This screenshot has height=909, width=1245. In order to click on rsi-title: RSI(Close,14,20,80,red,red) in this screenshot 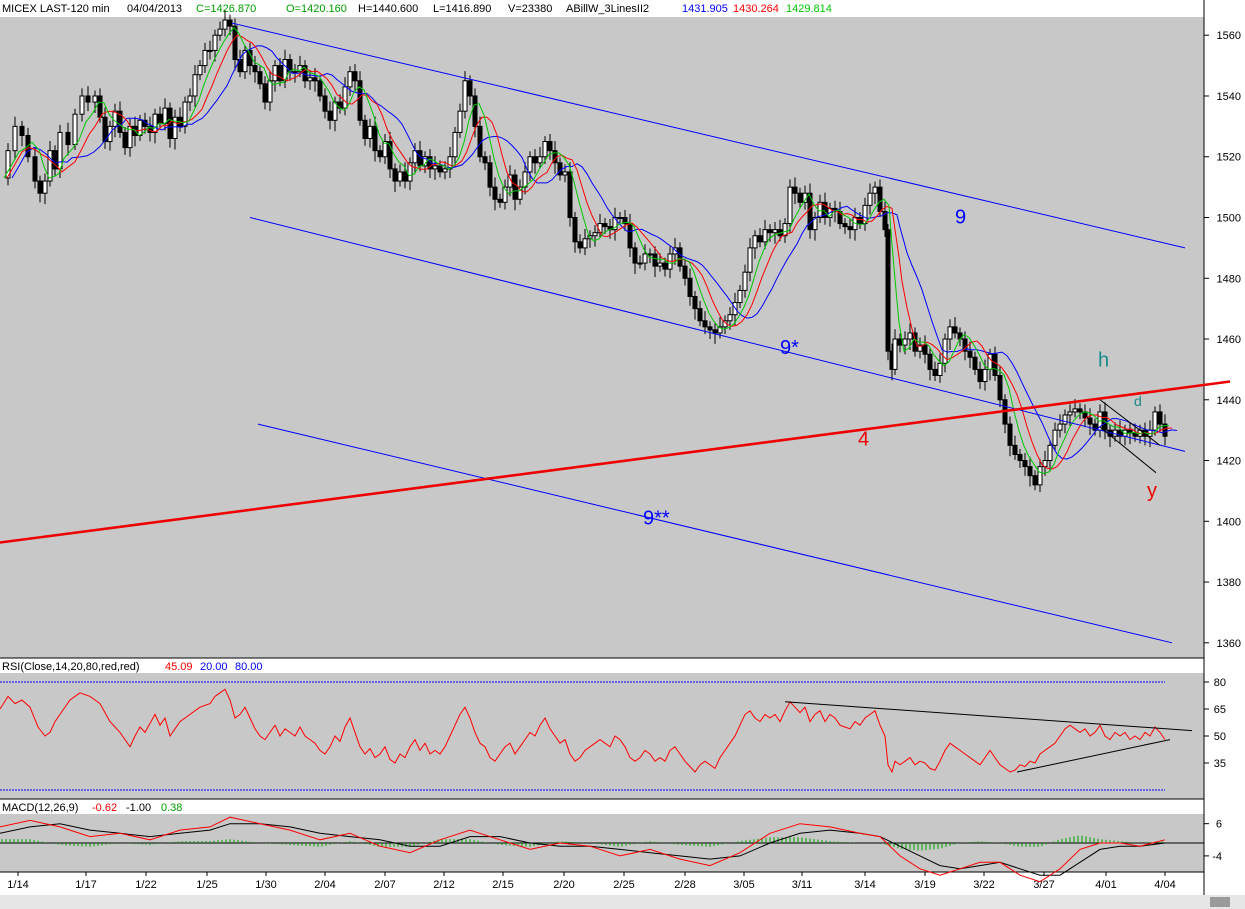, I will do `click(71, 667)`.